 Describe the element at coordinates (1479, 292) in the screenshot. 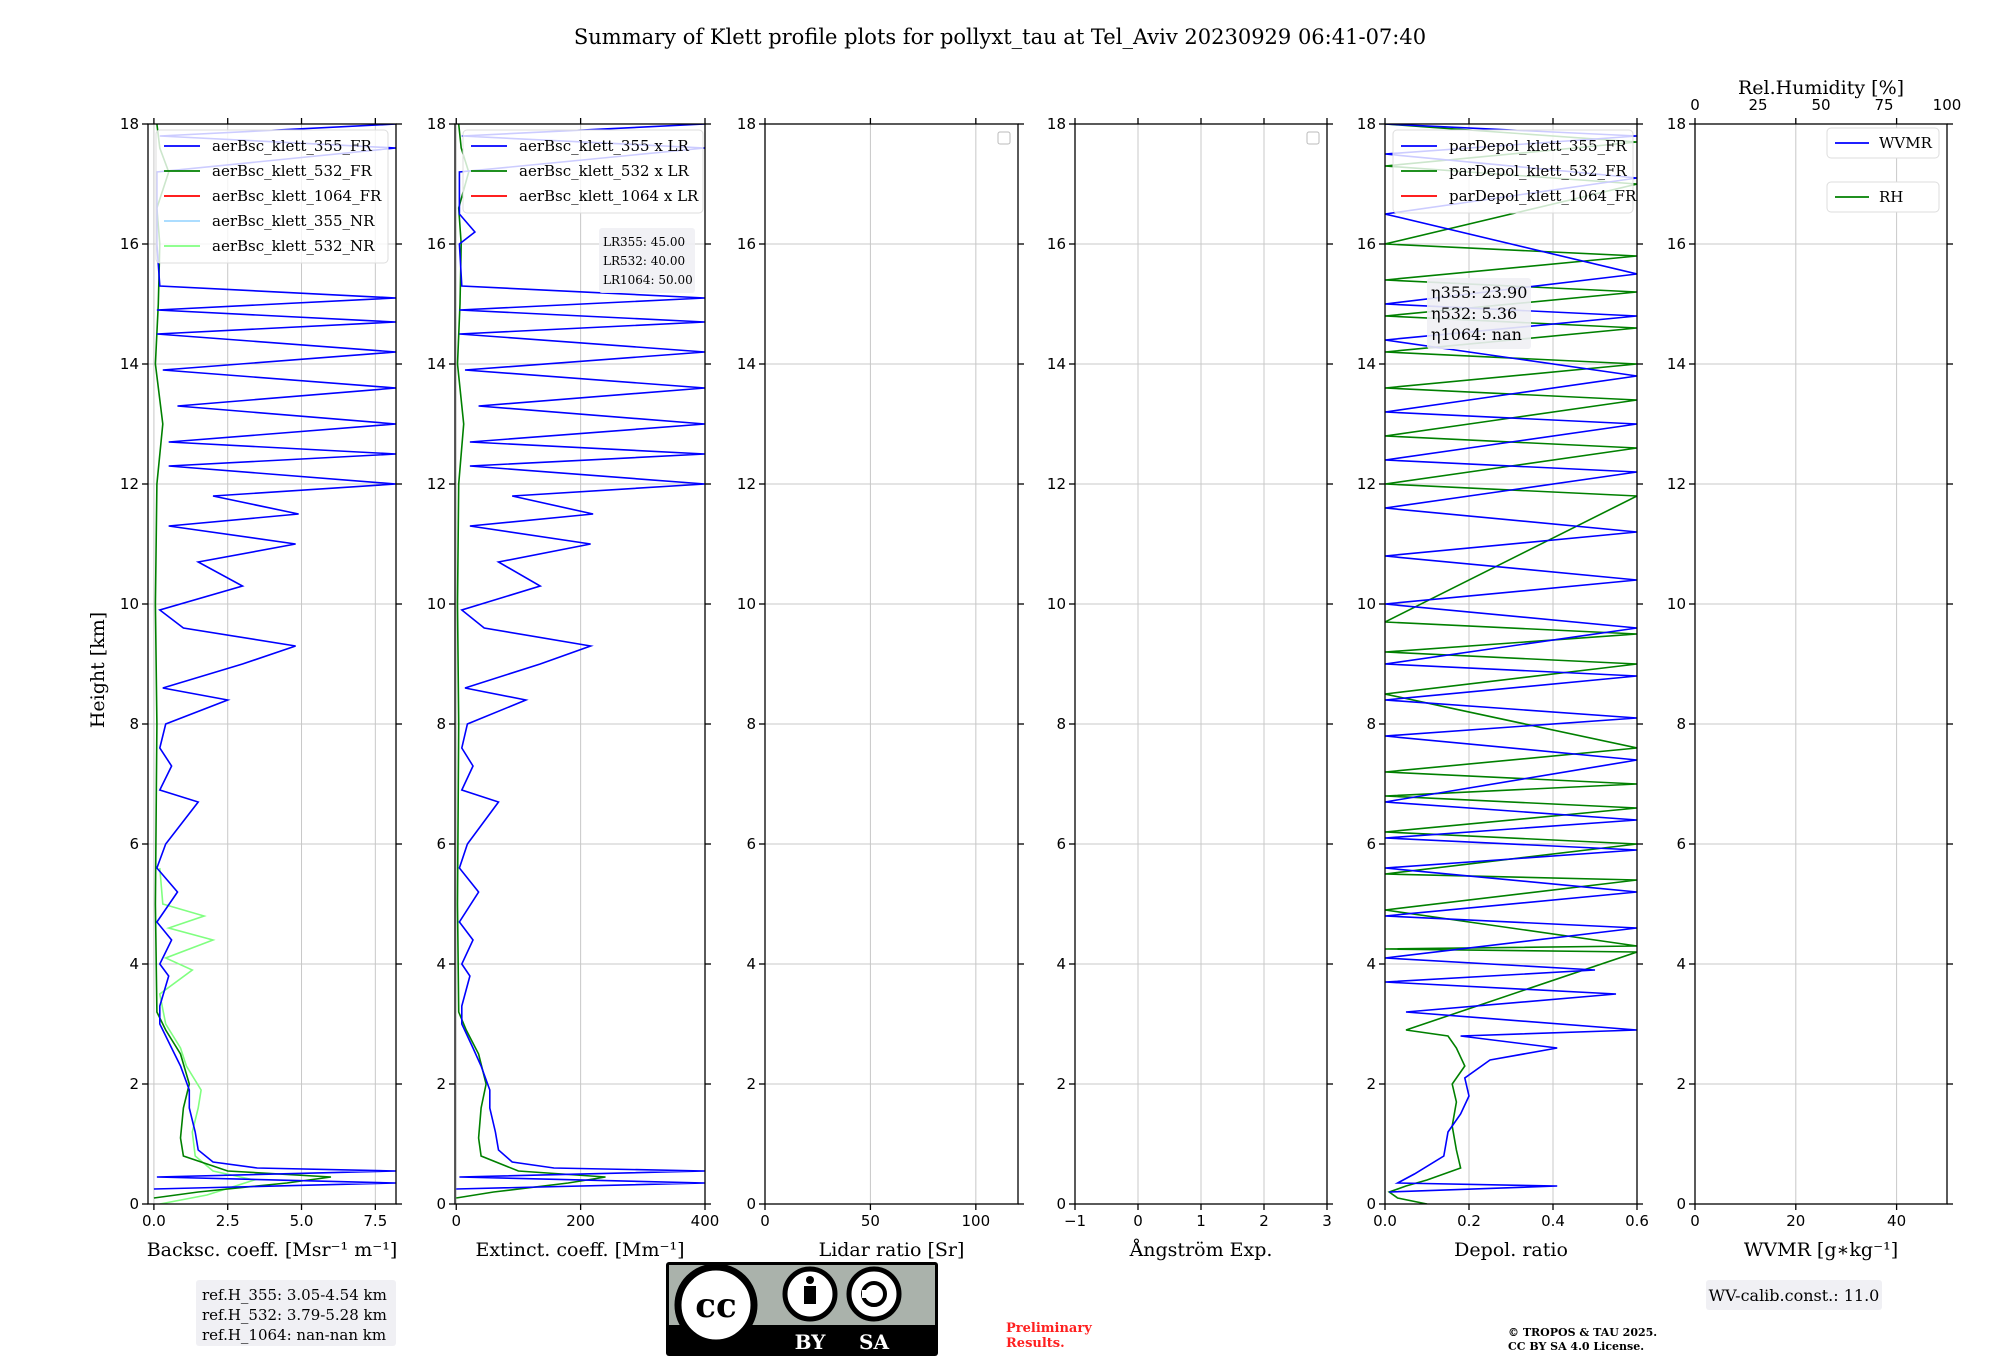

I see `annotation-line: η355: 23.90` at that location.